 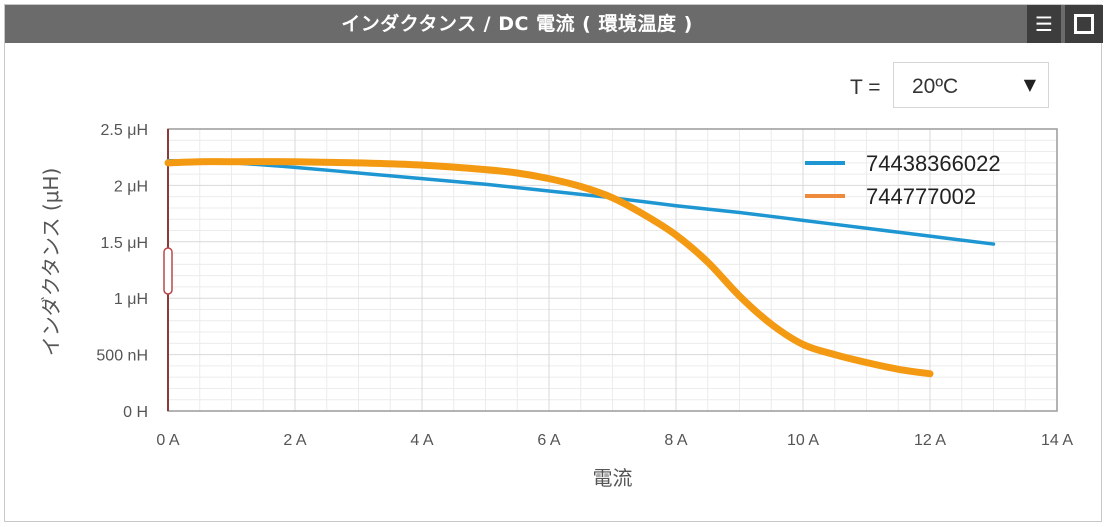 What do you see at coordinates (803, 440) in the screenshot?
I see `x-tick-label: 10 A` at bounding box center [803, 440].